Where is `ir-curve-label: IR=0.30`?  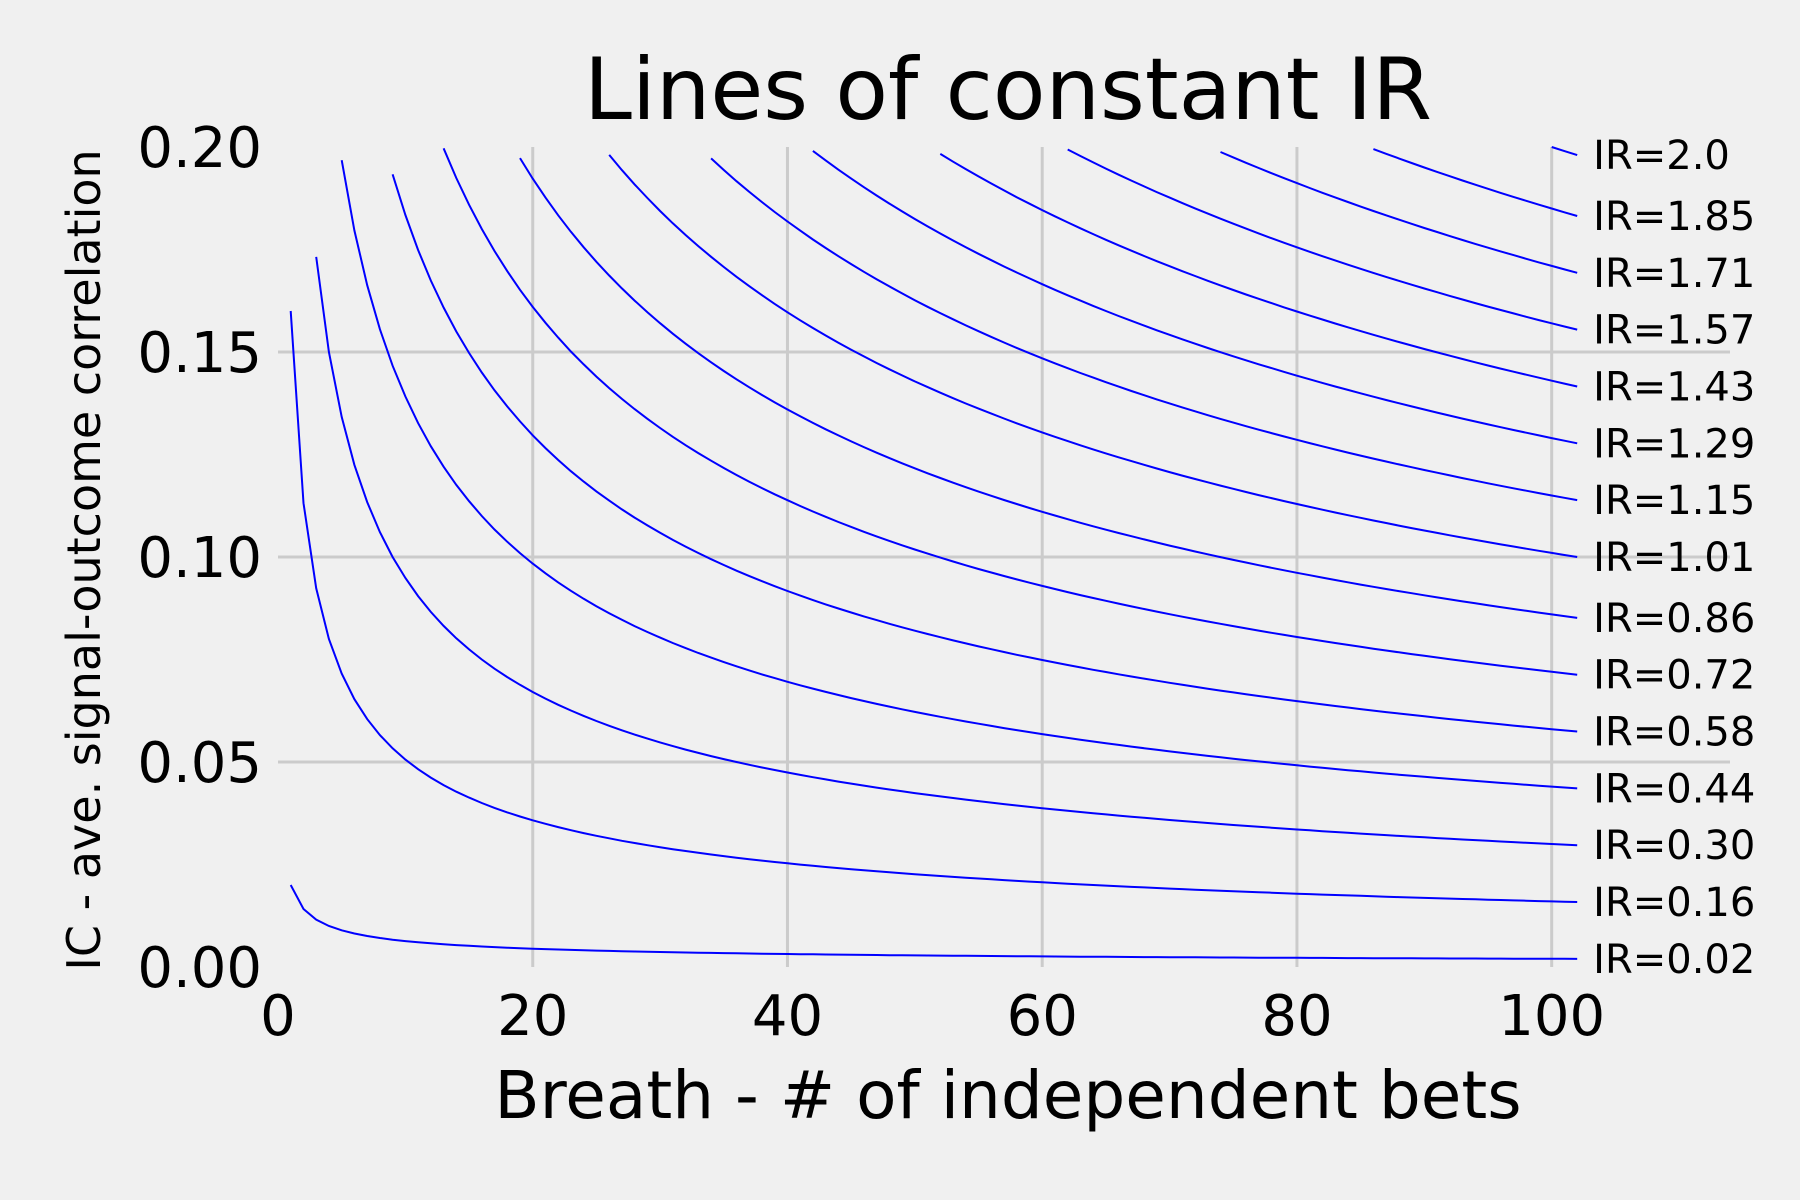
ir-curve-label: IR=0.30 is located at coordinates (1674, 846).